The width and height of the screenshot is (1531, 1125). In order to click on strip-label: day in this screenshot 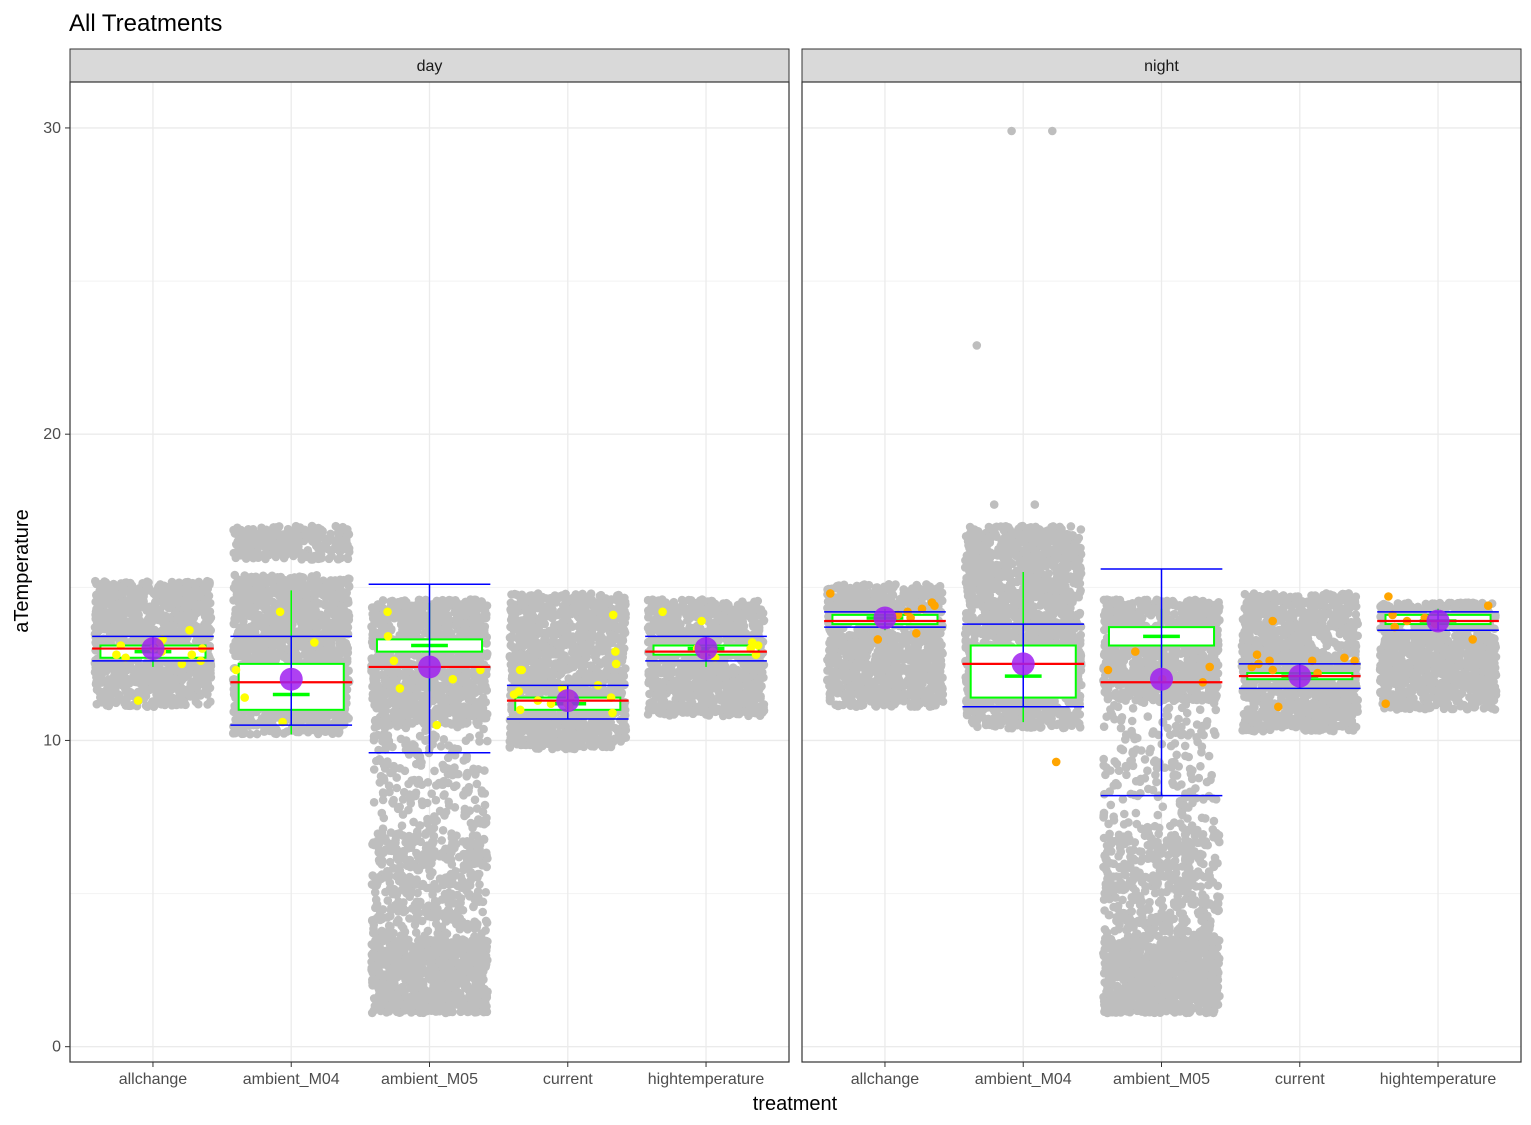, I will do `click(430, 66)`.